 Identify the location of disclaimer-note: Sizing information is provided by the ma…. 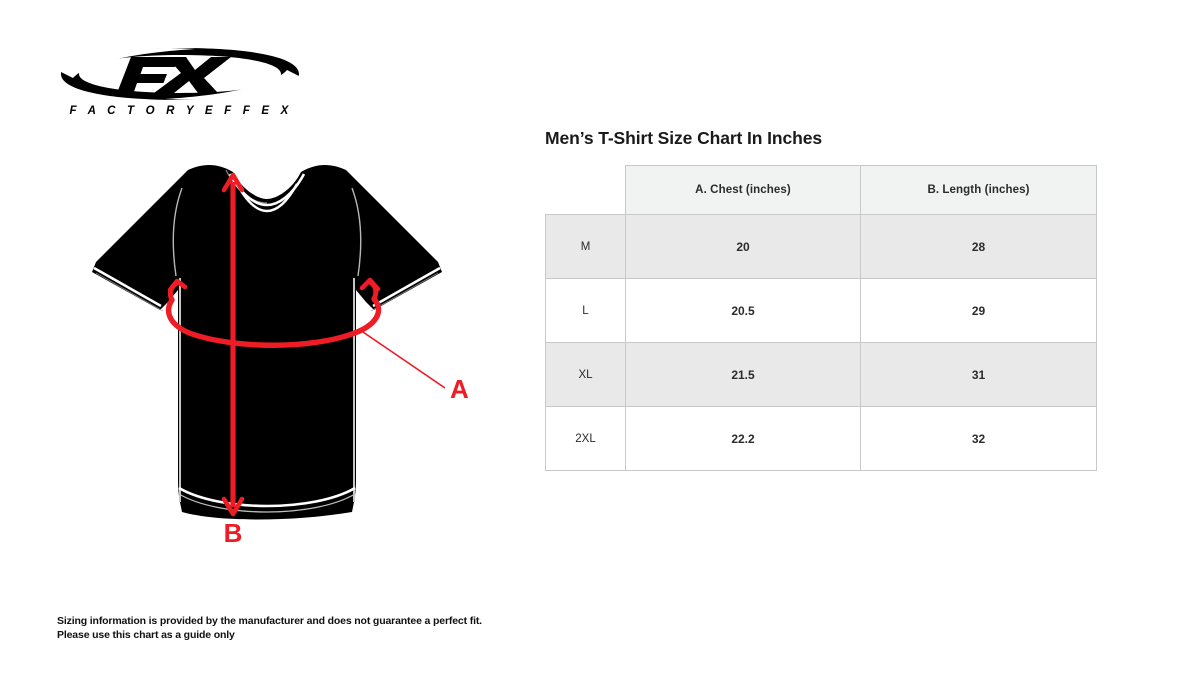
(269, 628).